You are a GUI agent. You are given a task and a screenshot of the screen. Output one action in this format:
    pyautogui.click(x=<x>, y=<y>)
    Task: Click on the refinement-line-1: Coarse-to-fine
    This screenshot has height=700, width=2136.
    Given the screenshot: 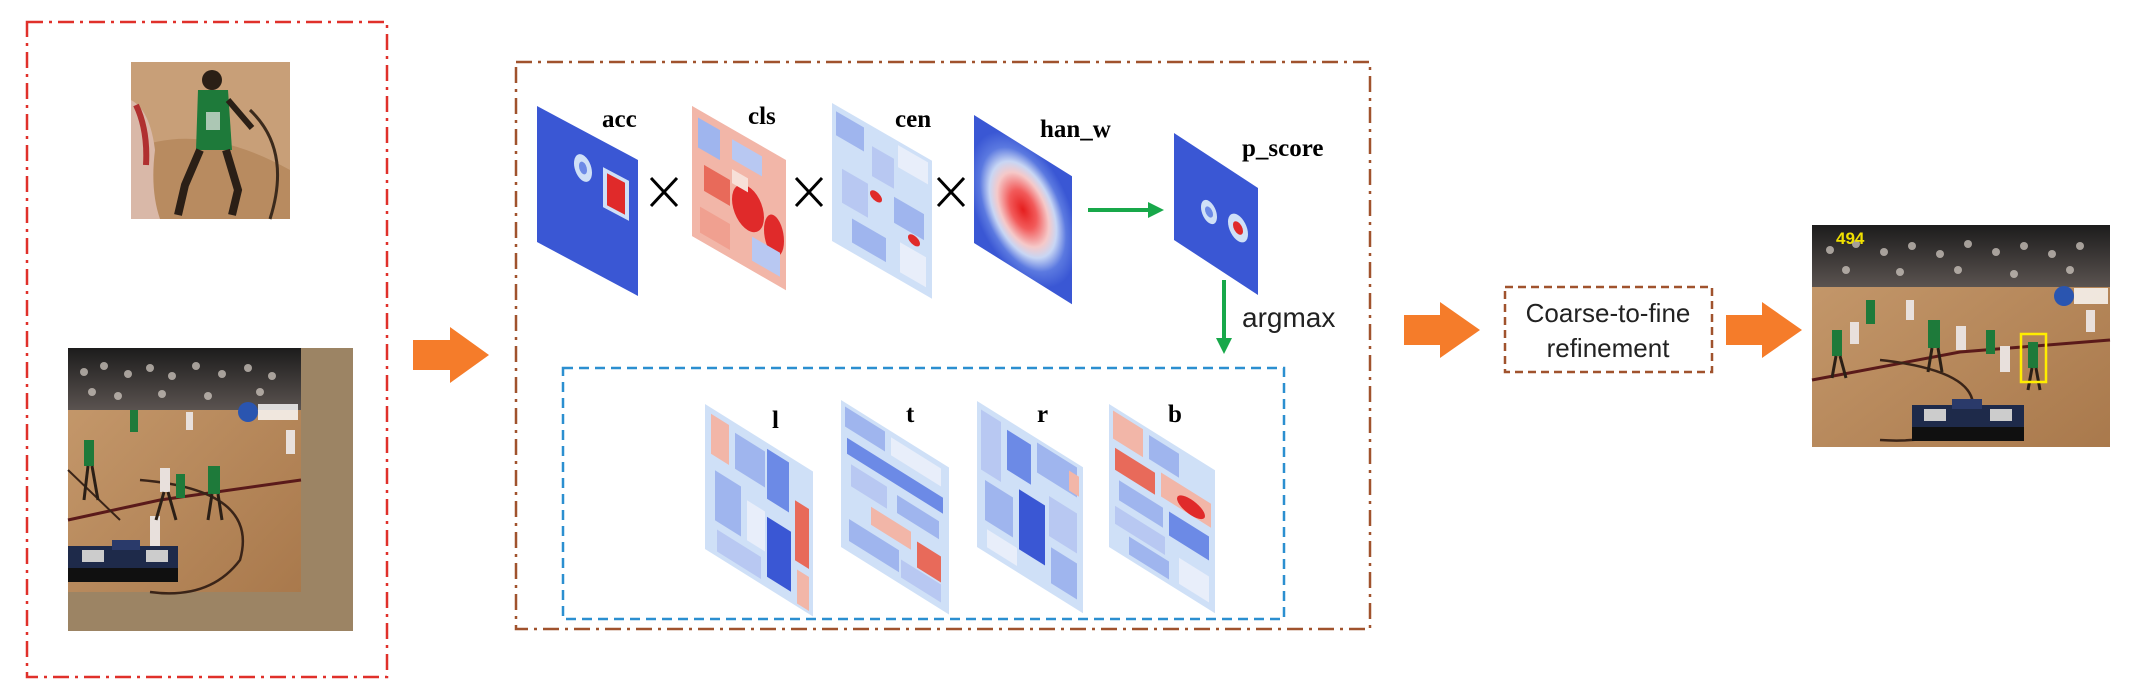 What is the action you would take?
    pyautogui.click(x=1608, y=313)
    